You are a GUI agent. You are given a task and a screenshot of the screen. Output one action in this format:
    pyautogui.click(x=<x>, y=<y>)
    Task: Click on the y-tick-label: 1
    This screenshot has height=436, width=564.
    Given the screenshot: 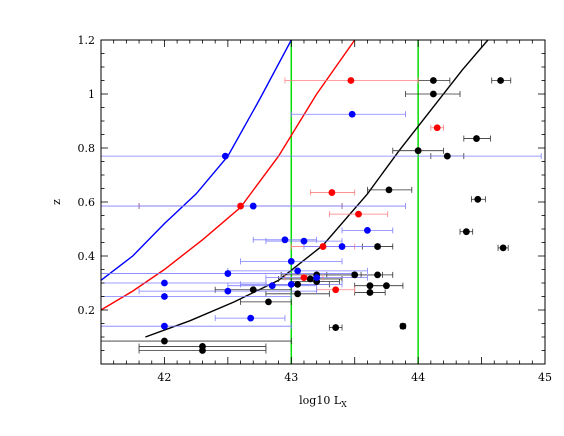 What is the action you would take?
    pyautogui.click(x=91, y=94)
    